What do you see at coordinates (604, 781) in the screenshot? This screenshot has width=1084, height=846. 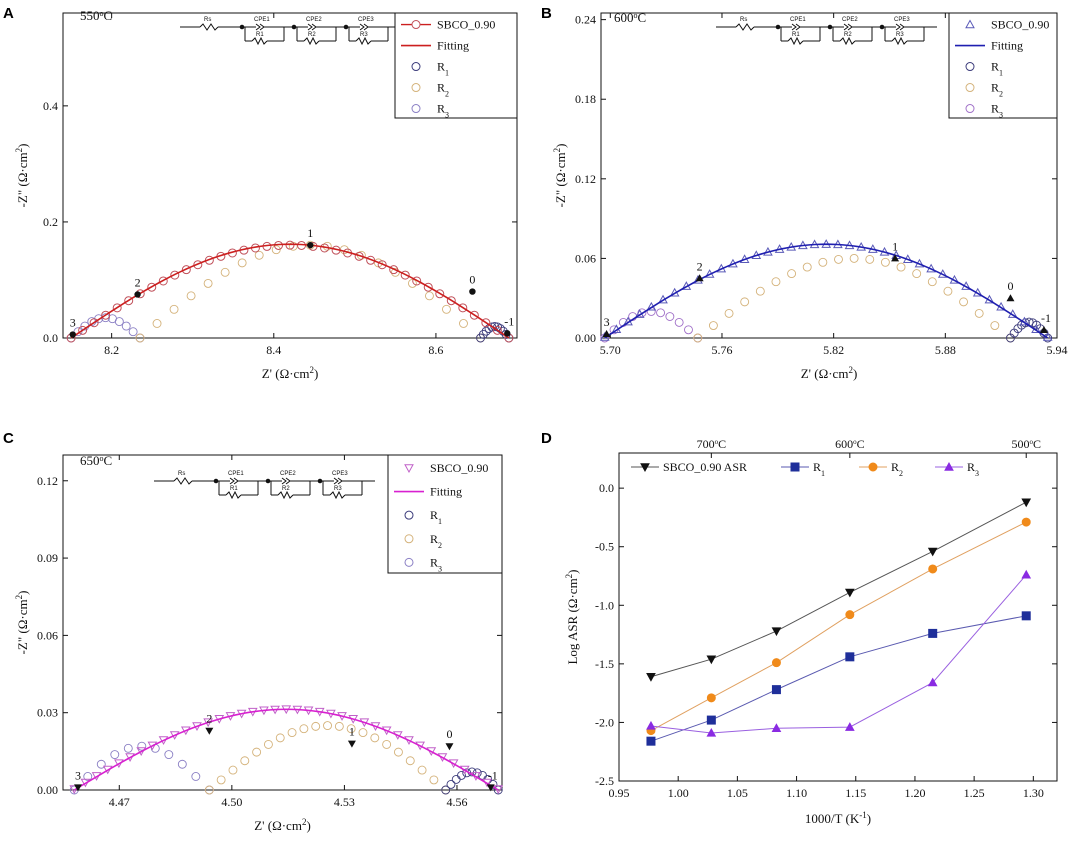 I see `y-tick-label: -2.5` at bounding box center [604, 781].